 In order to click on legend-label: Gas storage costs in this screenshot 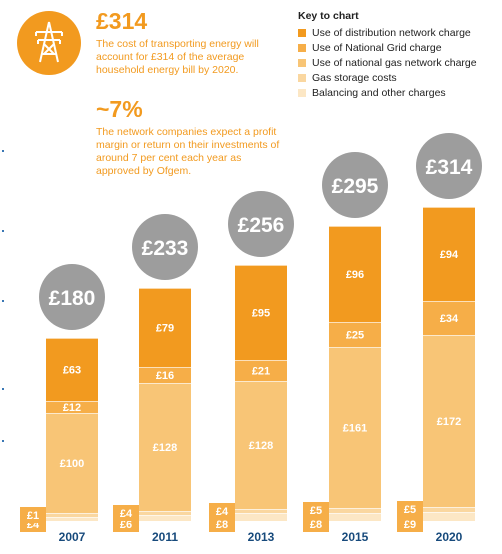, I will do `click(354, 77)`.